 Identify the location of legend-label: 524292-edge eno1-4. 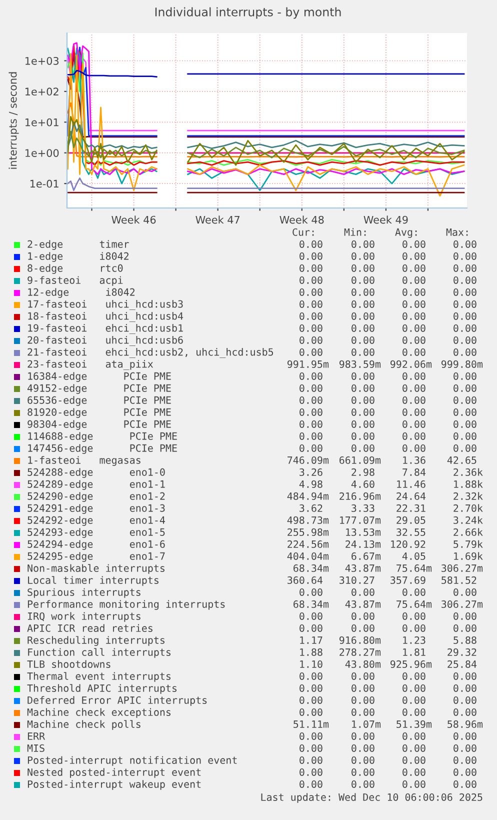
(96, 521).